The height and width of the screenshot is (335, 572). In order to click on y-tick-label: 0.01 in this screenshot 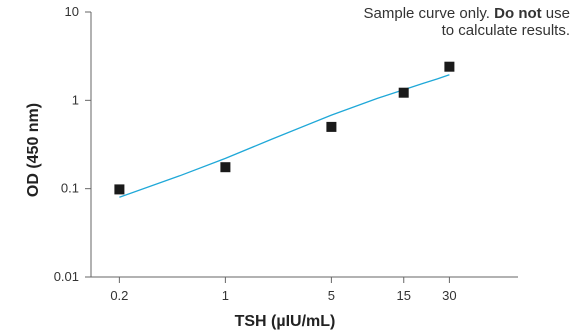, I will do `click(66, 276)`.